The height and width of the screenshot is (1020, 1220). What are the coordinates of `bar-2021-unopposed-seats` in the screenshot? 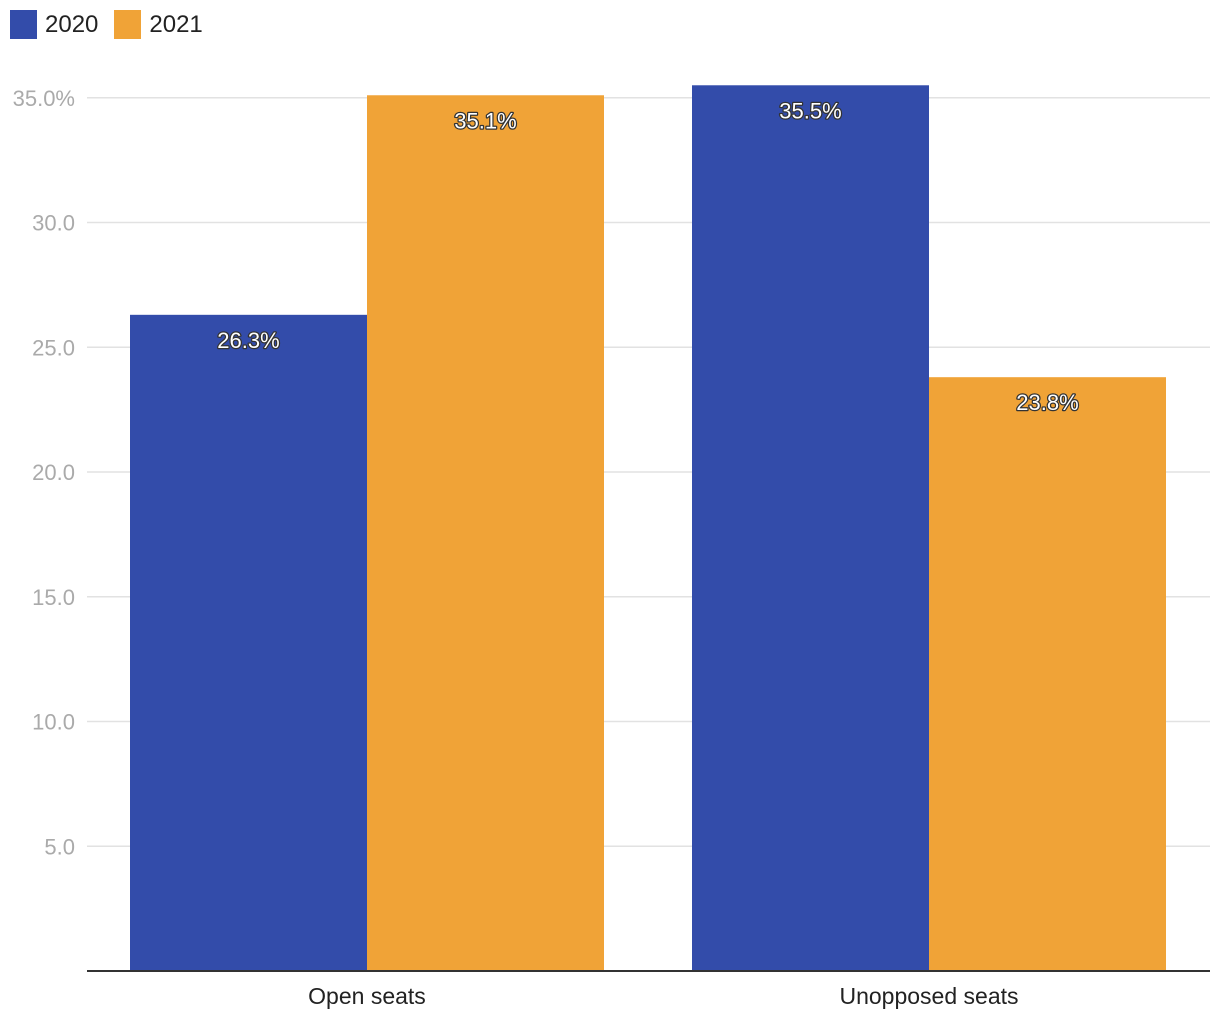 It's located at (1047, 674).